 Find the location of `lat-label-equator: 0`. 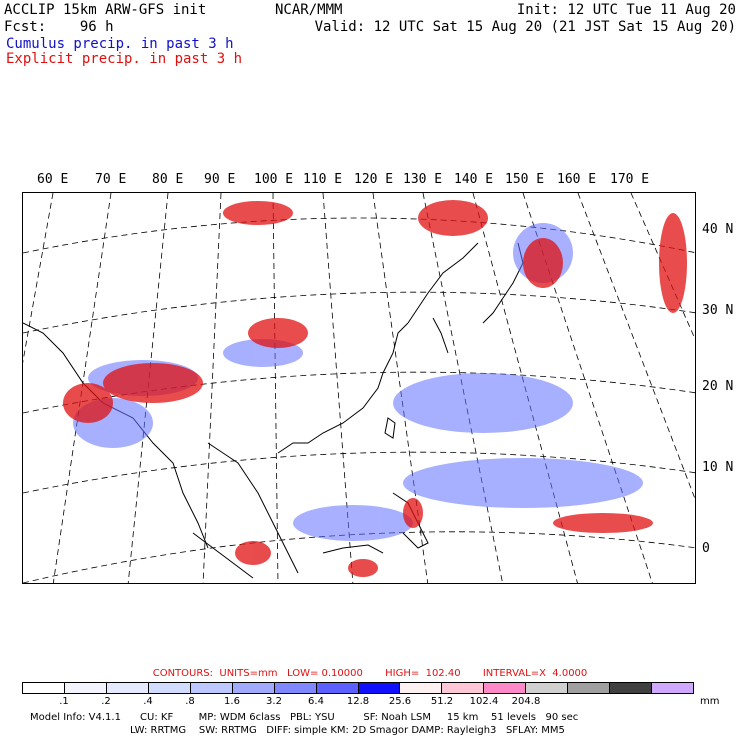

lat-label-equator: 0 is located at coordinates (706, 548).